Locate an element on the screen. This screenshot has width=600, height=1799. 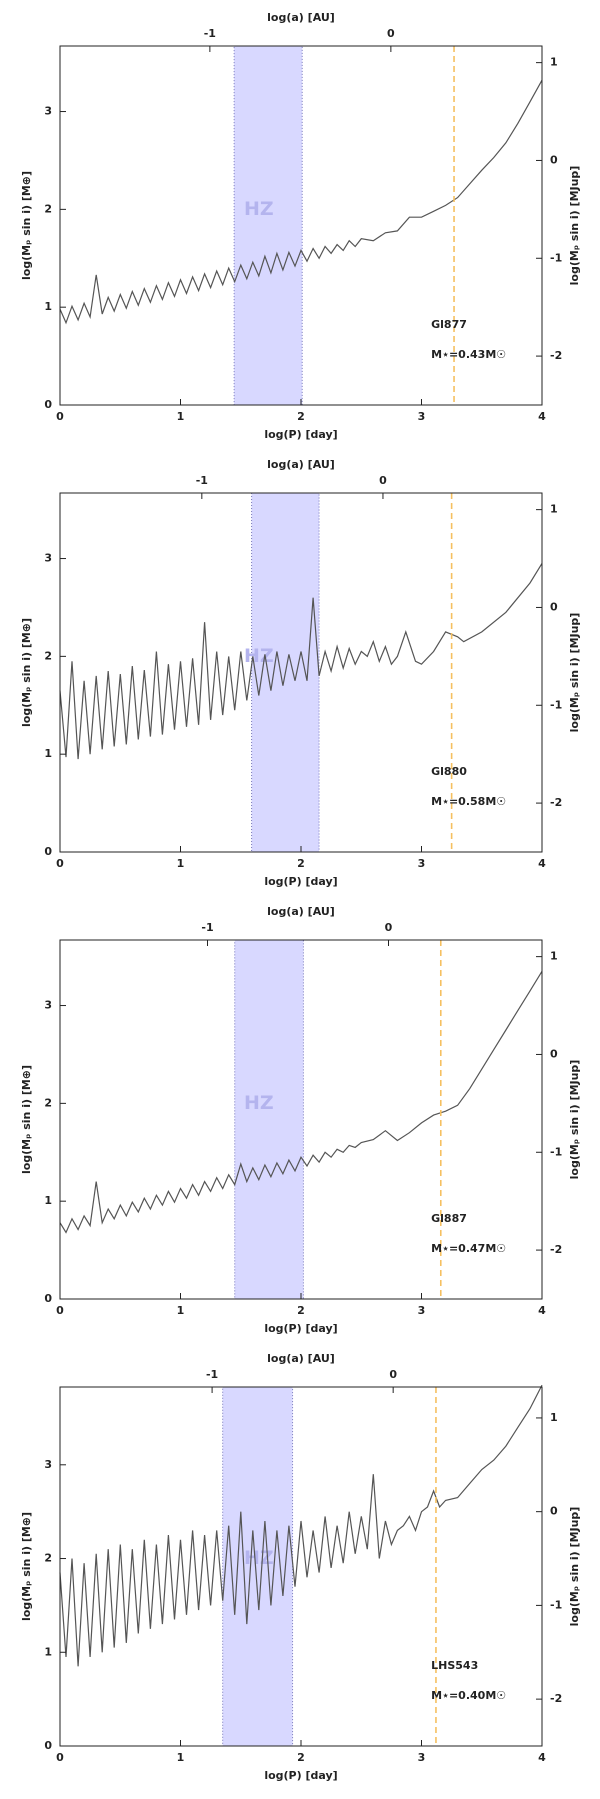
star-name: Gl877 is located at coordinates (449, 324).